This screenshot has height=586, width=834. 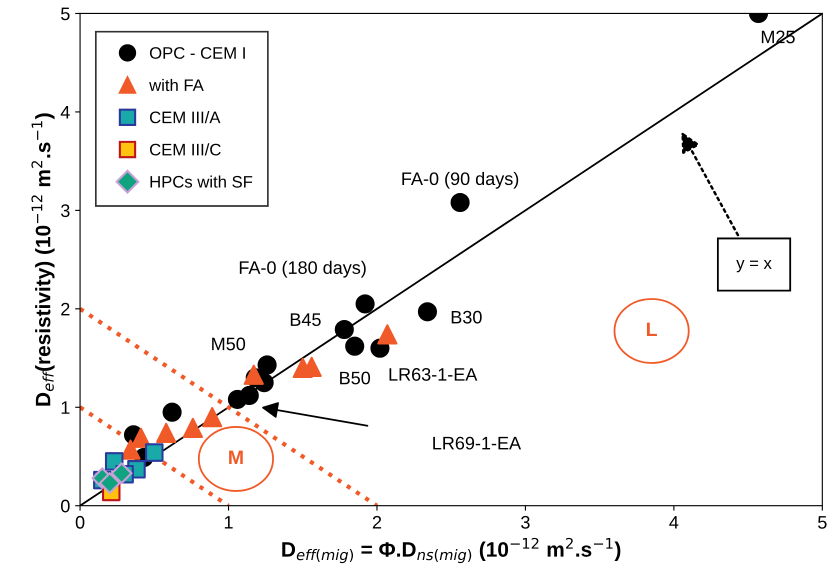 What do you see at coordinates (303, 269) in the screenshot?
I see `annotation: FA-0 (180 days)` at bounding box center [303, 269].